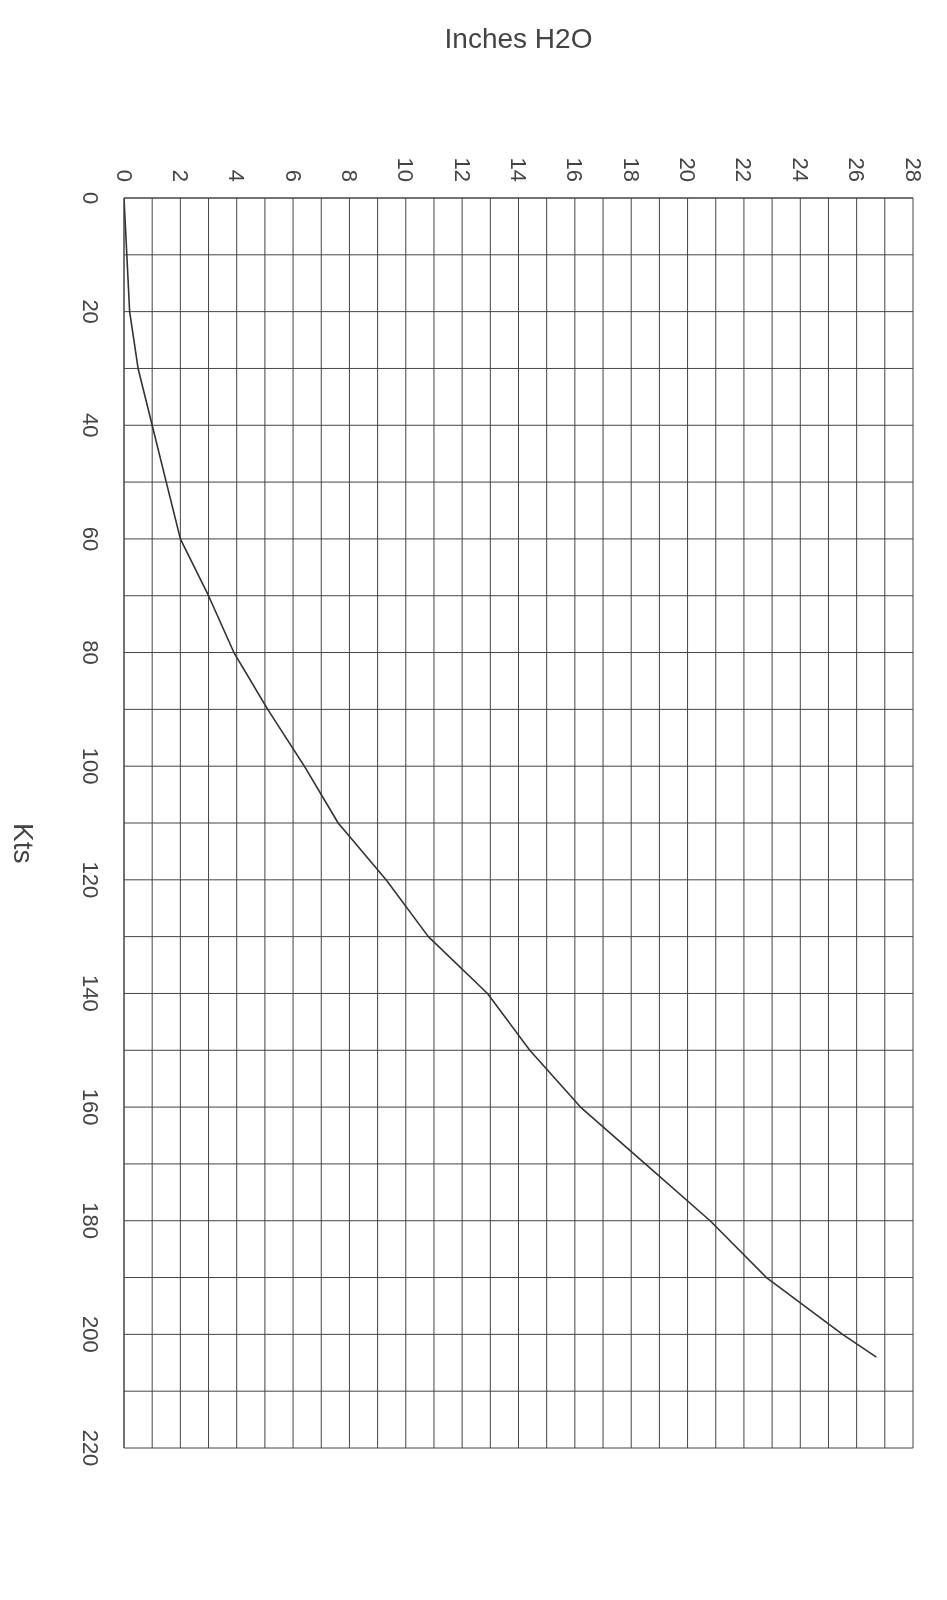  What do you see at coordinates (90, 993) in the screenshot?
I see `y-tick-label: 140` at bounding box center [90, 993].